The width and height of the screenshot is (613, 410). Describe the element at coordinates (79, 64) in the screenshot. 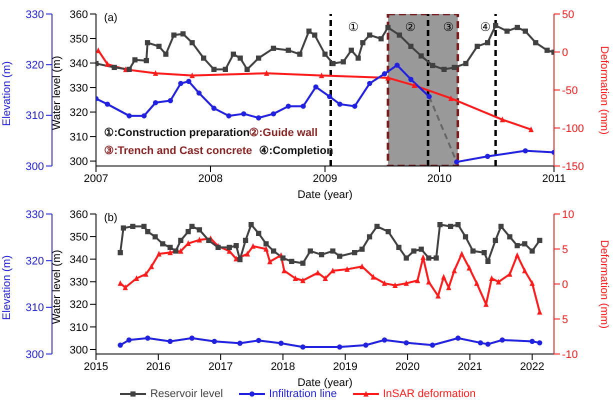

I see `y-tick-label: 340` at that location.